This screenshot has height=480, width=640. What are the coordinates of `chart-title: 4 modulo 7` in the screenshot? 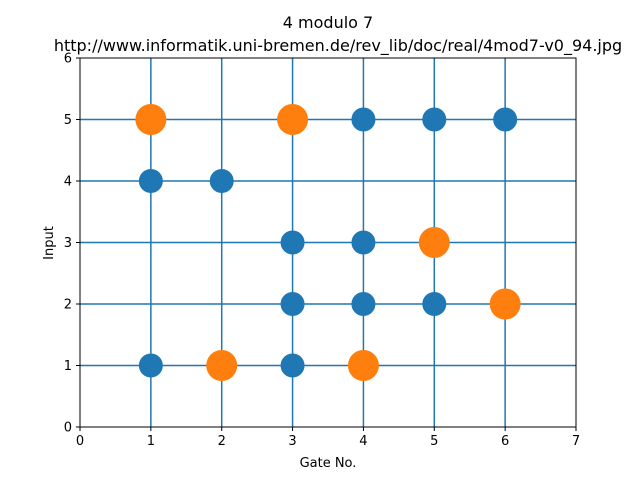 It's located at (328, 22).